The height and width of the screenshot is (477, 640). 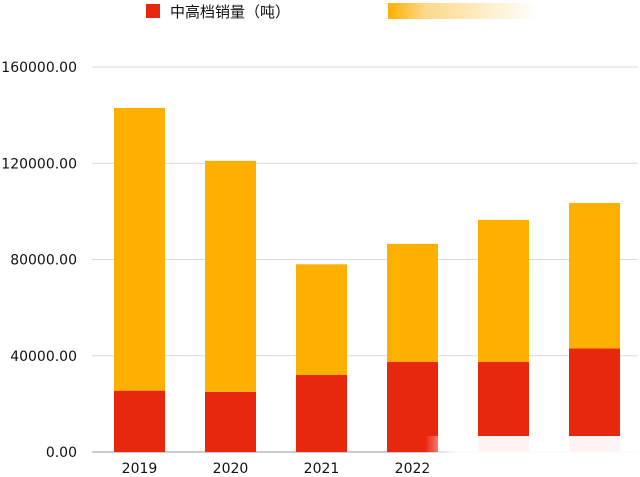 What do you see at coordinates (230, 12) in the screenshot?
I see `legend-label-series-1: 中高档销量（吨）` at bounding box center [230, 12].